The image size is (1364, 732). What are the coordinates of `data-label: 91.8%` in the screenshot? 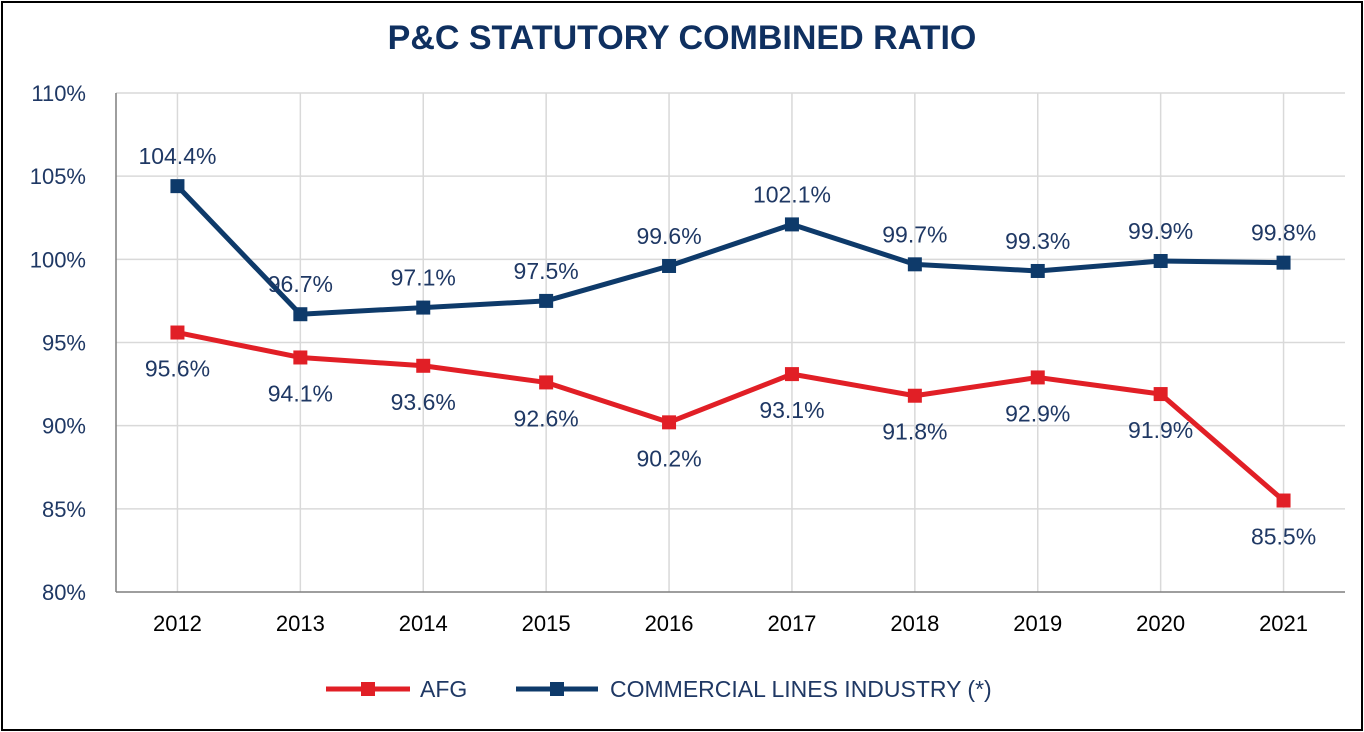 It's located at (914, 432).